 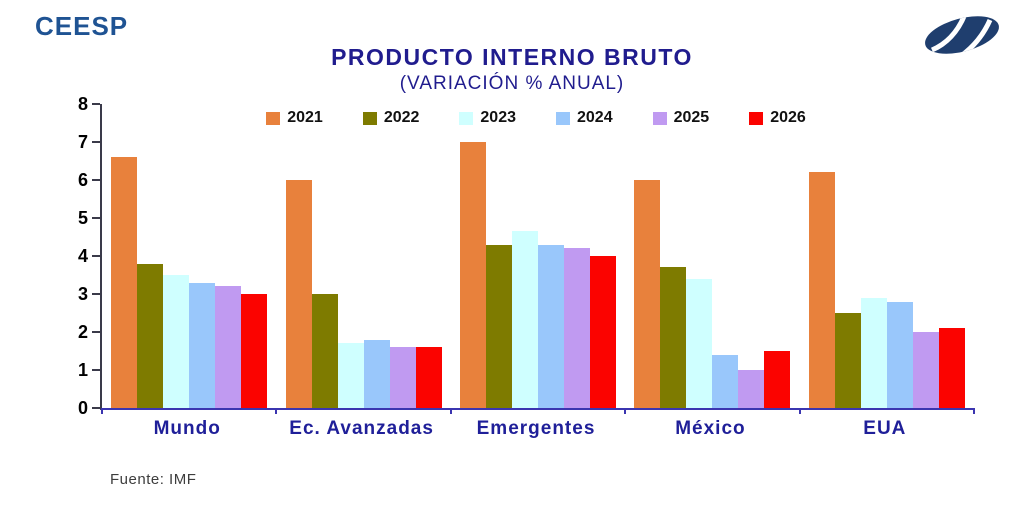 I want to click on legend-swatch-2021, so click(x=273, y=118).